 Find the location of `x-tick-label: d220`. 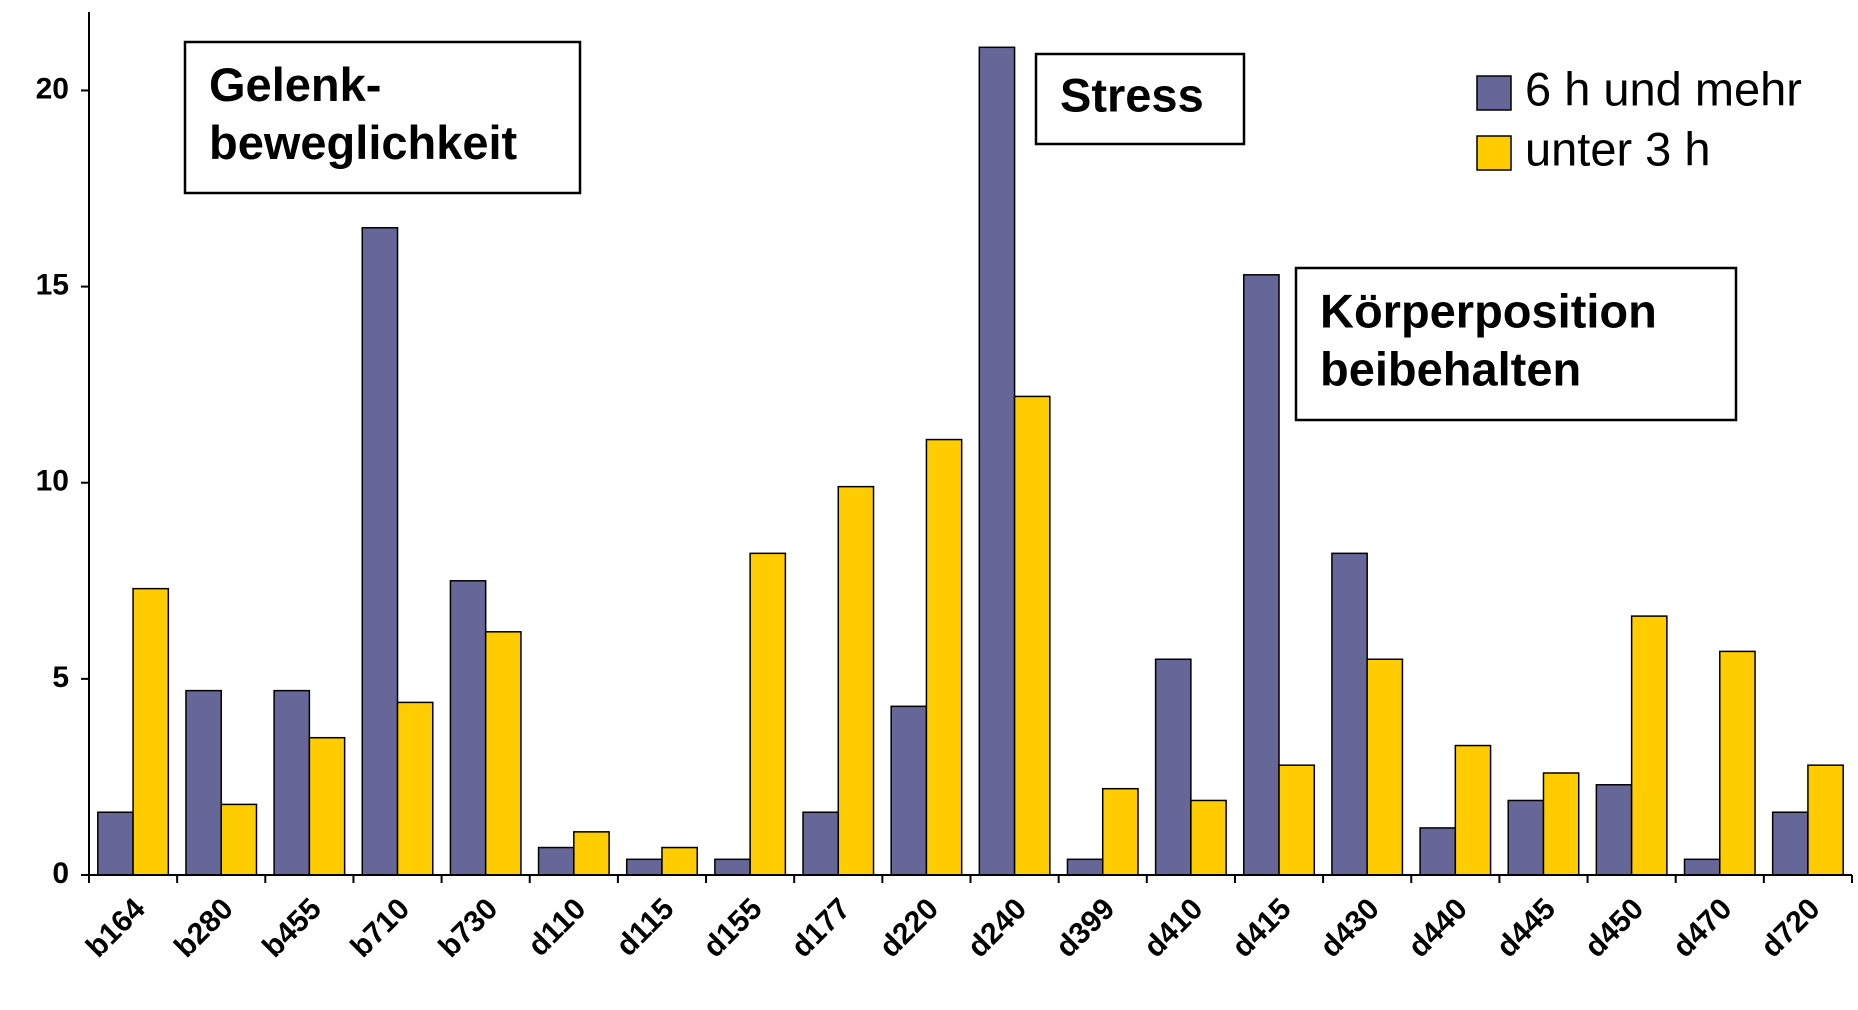

x-tick-label: d220 is located at coordinates (909, 928).